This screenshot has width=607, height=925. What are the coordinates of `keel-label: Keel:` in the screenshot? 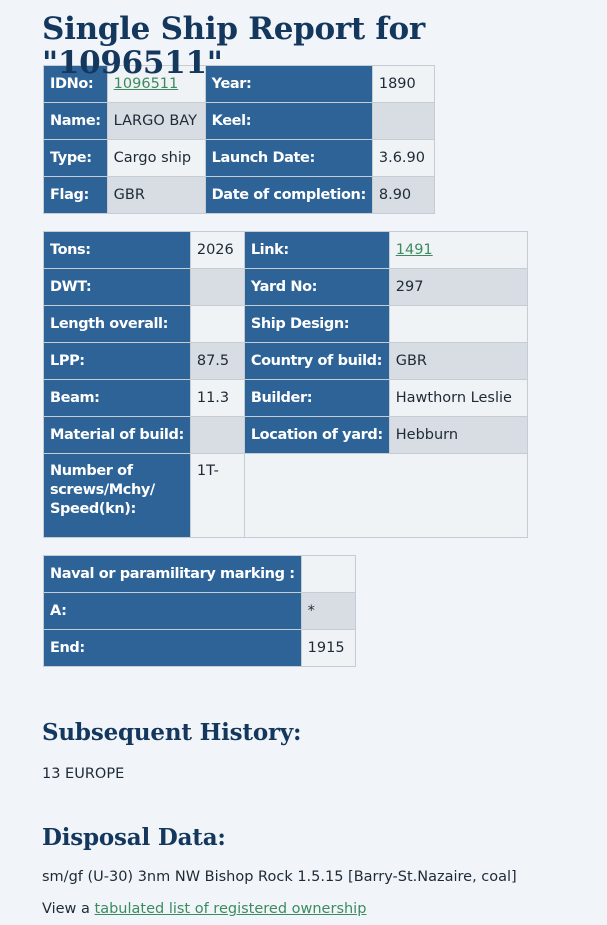 It's located at (288, 121).